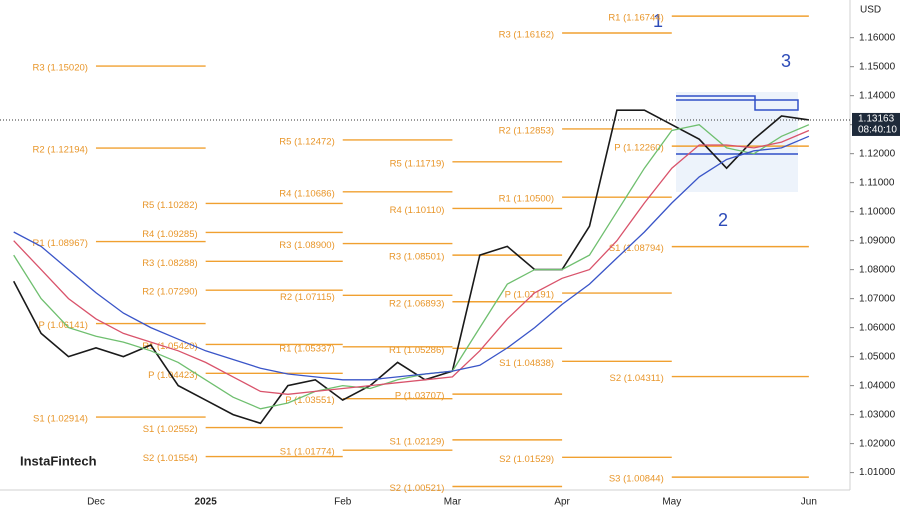 The width and height of the screenshot is (900, 510). What do you see at coordinates (170, 429) in the screenshot?
I see `pivot-label: S1 (1.02552)` at bounding box center [170, 429].